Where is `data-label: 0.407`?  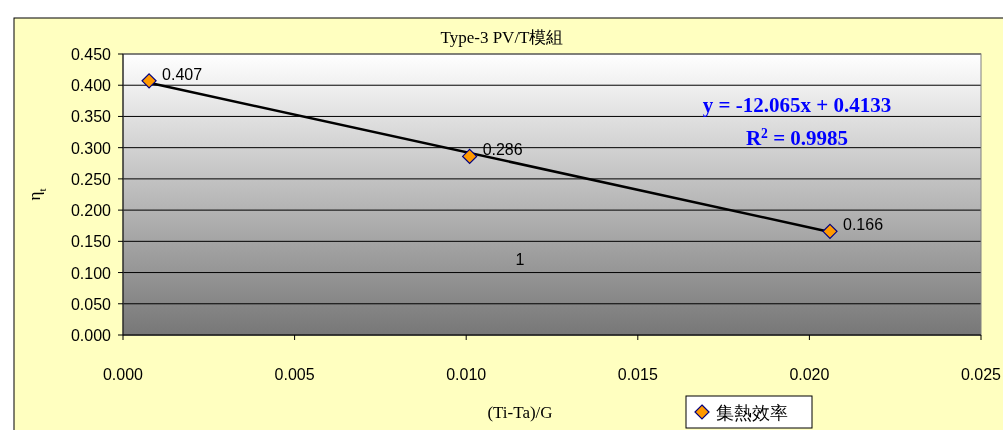 data-label: 0.407 is located at coordinates (182, 74).